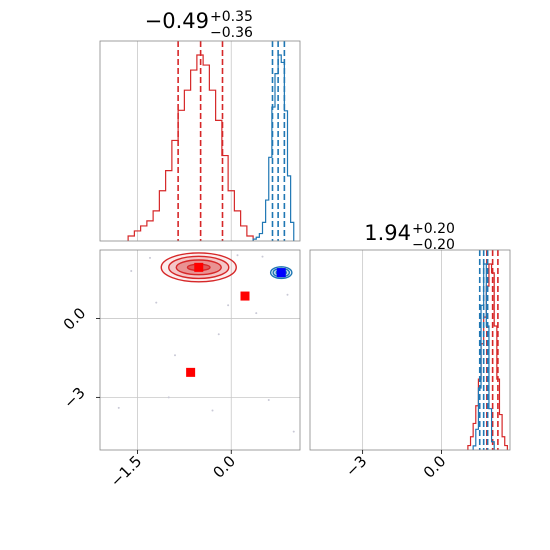  What do you see at coordinates (231, 33) in the screenshot?
I see `histogram-param1-title-minus: −0.36` at bounding box center [231, 33].